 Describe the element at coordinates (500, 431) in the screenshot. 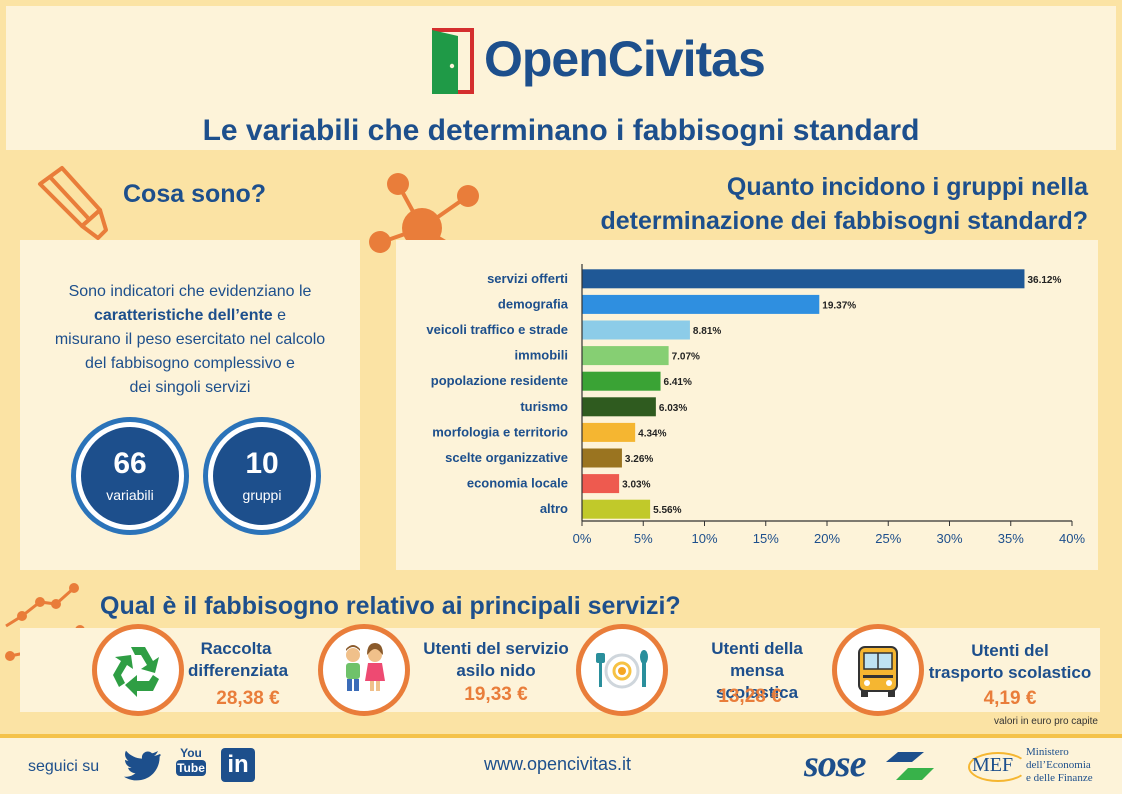

I see `category-label: morfologia e territorio` at that location.